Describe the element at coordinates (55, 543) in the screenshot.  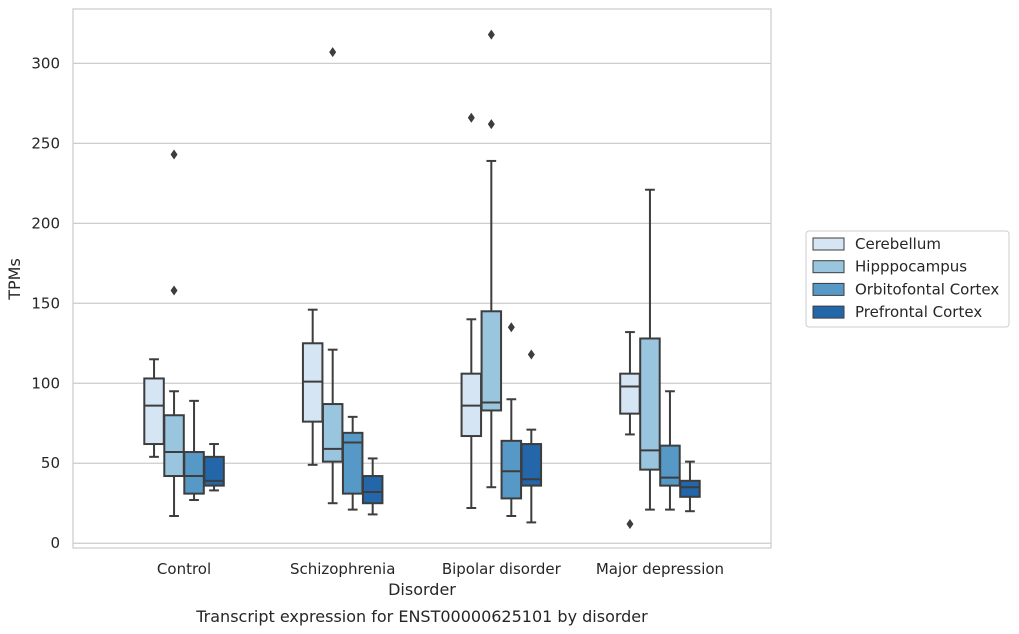
I see `y-tick-label: 0` at that location.